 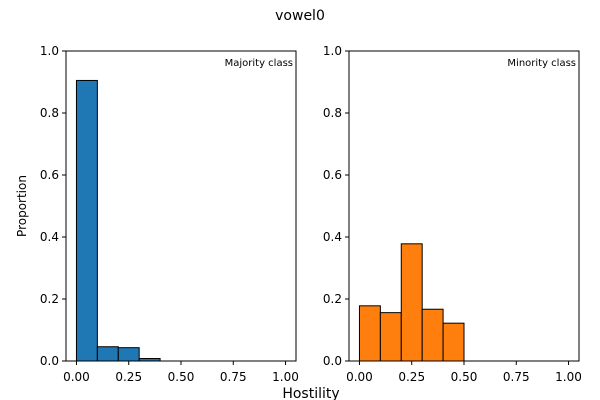 What do you see at coordinates (310, 393) in the screenshot?
I see `shared-x-axis-label: Hostility` at bounding box center [310, 393].